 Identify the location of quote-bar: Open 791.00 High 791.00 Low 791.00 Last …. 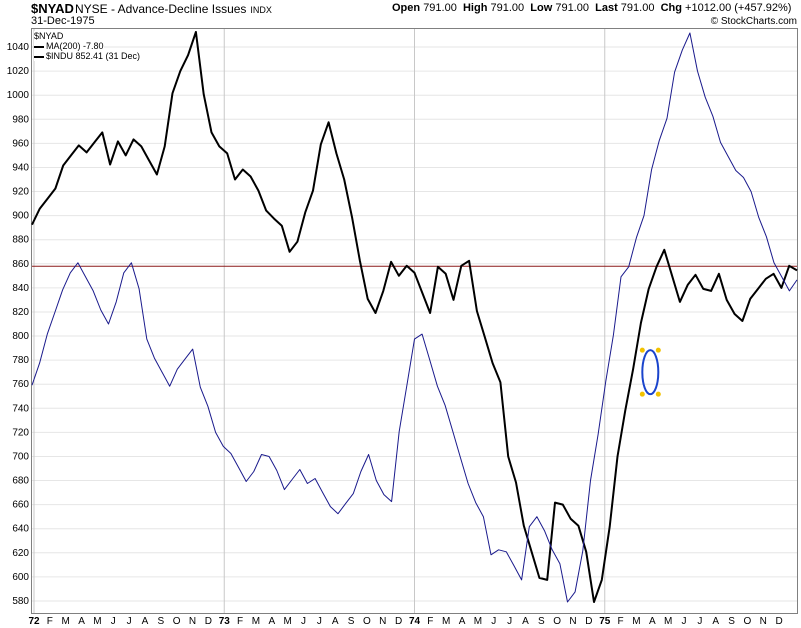
(591, 8).